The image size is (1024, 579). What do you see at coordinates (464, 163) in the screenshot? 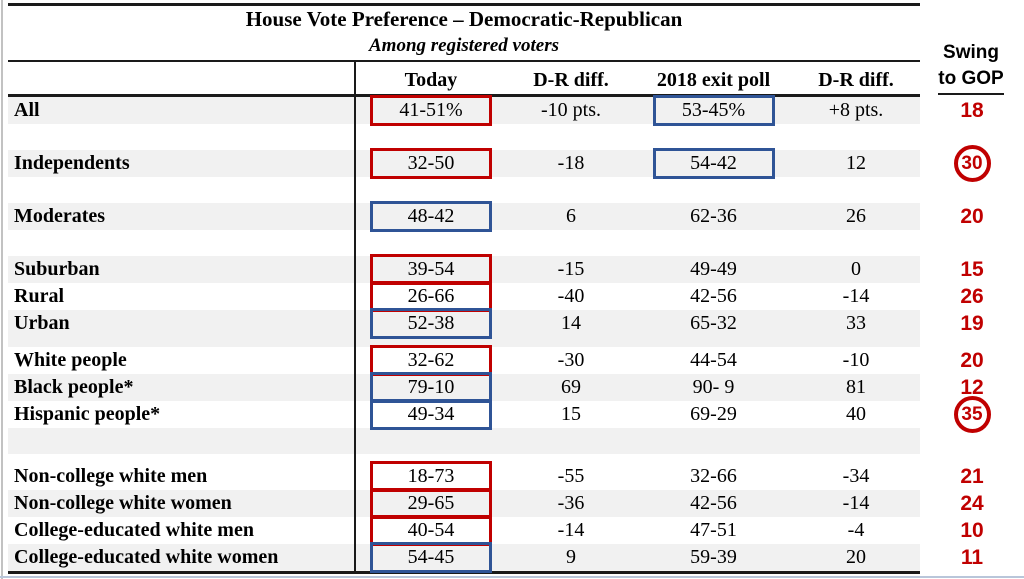
I see `table-row-main: Independents 32-50 -18 54-42 12` at bounding box center [464, 163].